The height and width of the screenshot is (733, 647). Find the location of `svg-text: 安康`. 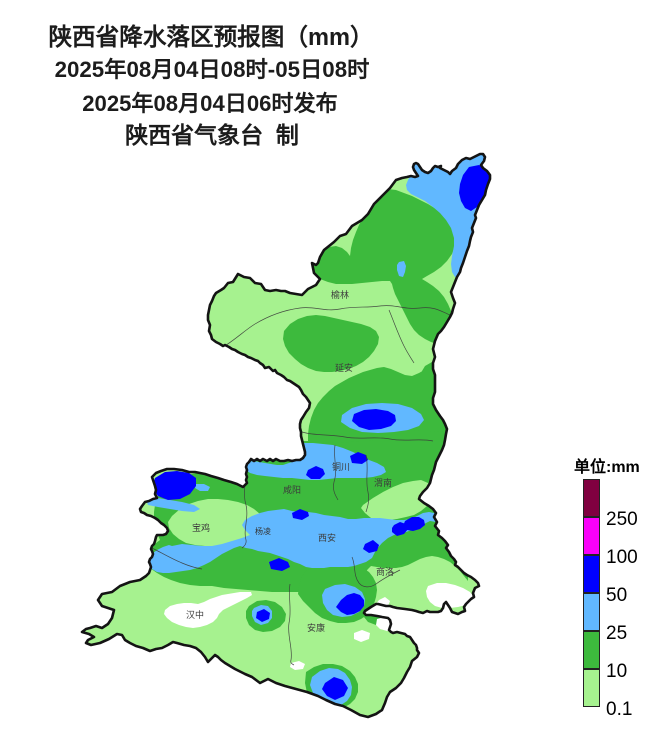

svg-text: 安康 is located at coordinates (316, 627).